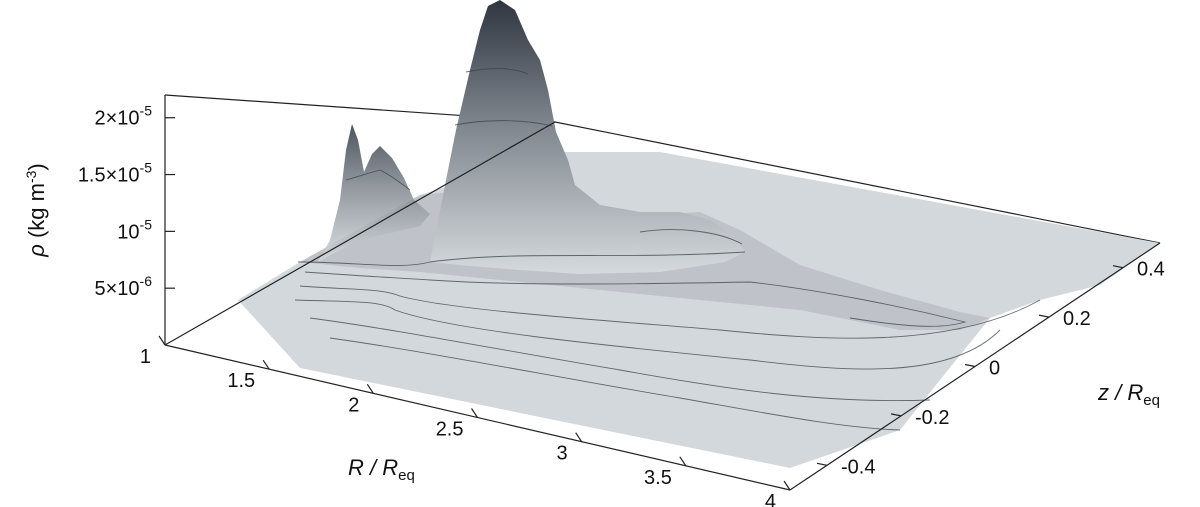 This screenshot has width=1200, height=507. I want to click on back-top-edge, so click(857, 182).